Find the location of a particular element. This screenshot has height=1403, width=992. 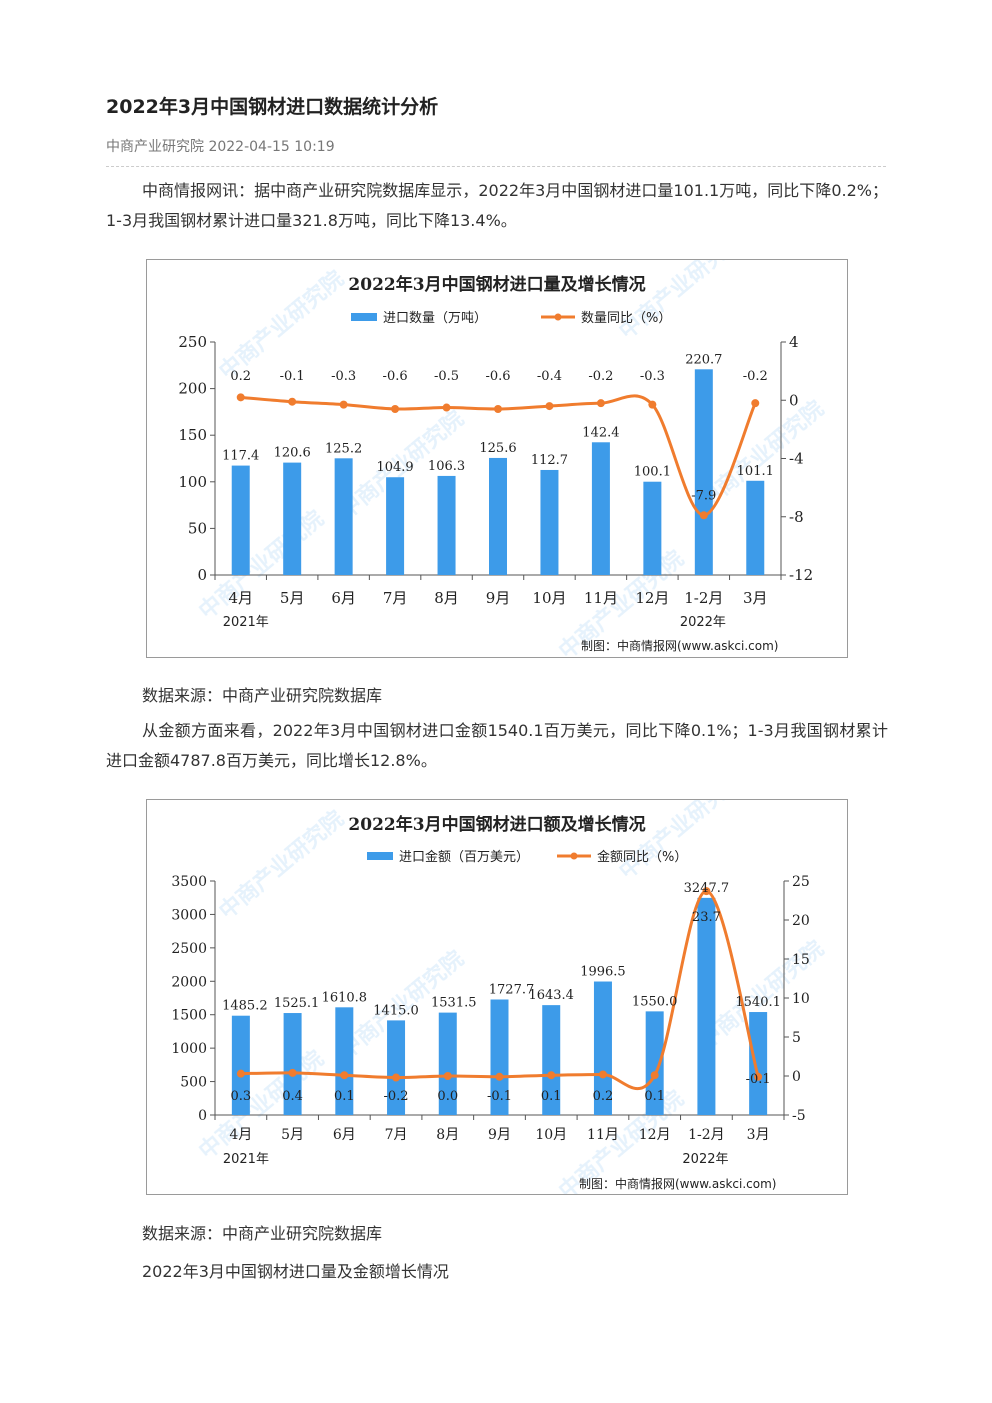

left-tick-label: 500 is located at coordinates (193, 1083).